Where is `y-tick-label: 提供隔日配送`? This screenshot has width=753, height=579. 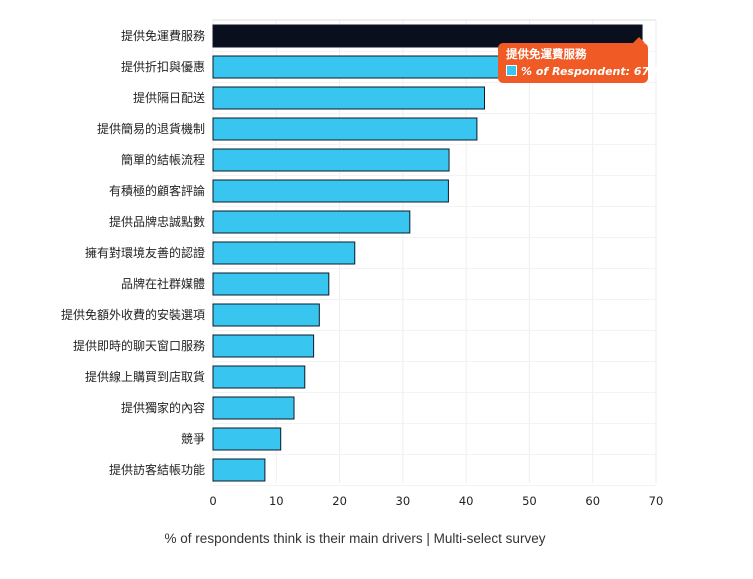
y-tick-label: 提供隔日配送 is located at coordinates (169, 97).